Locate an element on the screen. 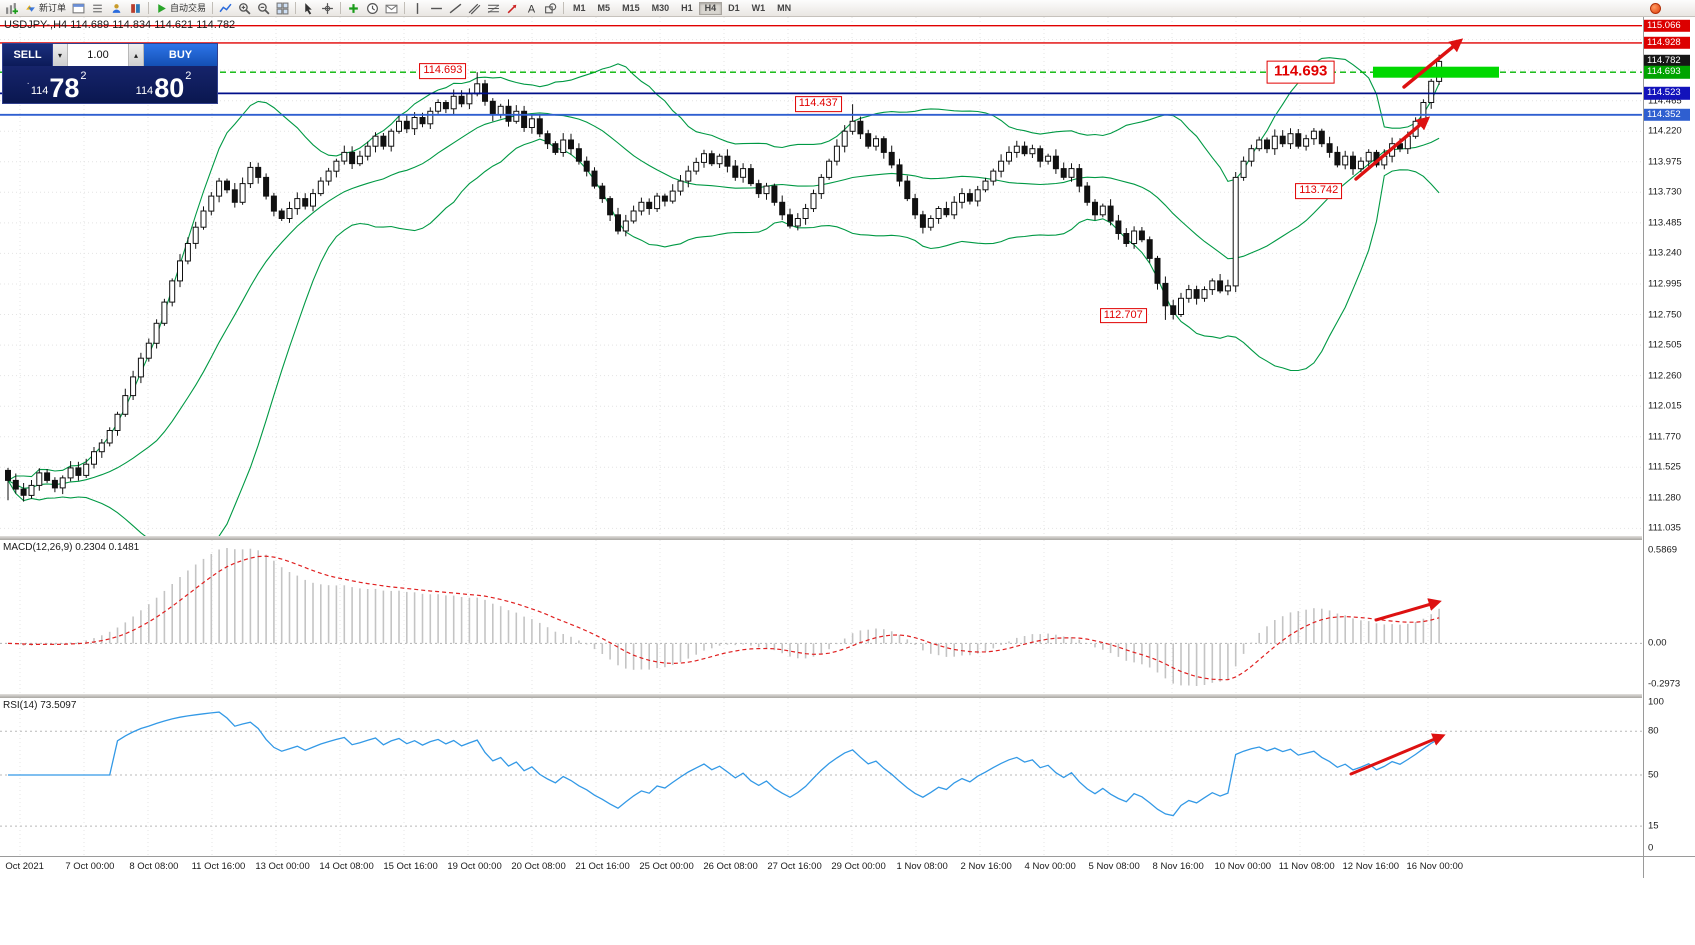 The image size is (1695, 945). time-tick-0: Oct 2021 is located at coordinates (24, 866).